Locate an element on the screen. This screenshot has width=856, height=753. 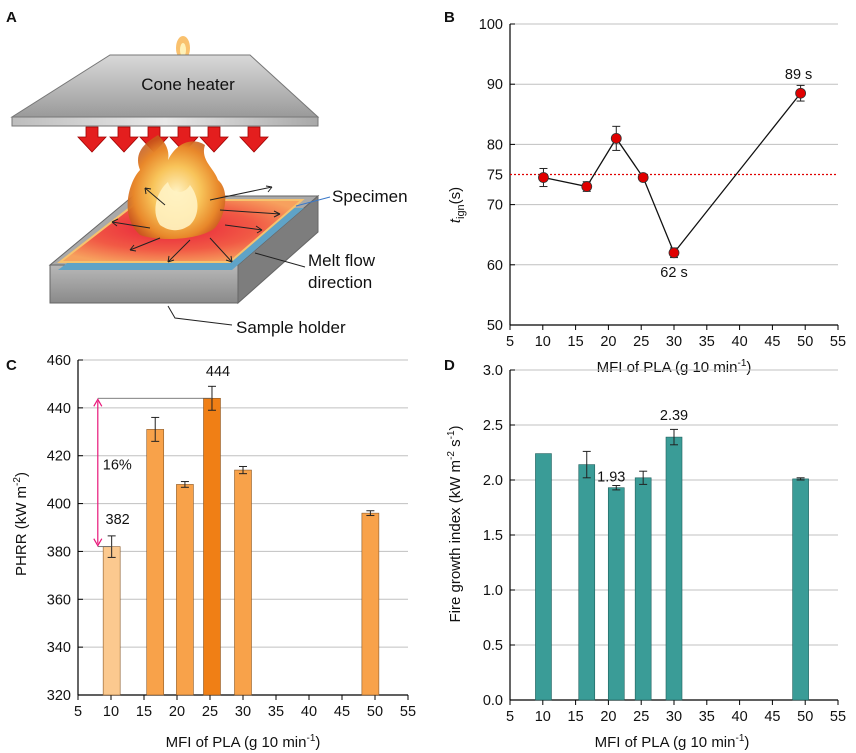
panel-d-letter: D is located at coordinates (449, 365).